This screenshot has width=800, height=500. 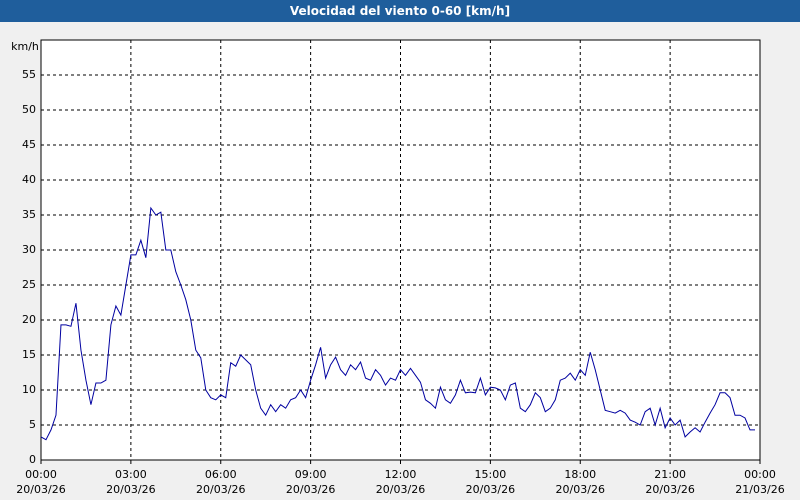 I want to click on x-tick-label: 12:00, so click(x=401, y=474).